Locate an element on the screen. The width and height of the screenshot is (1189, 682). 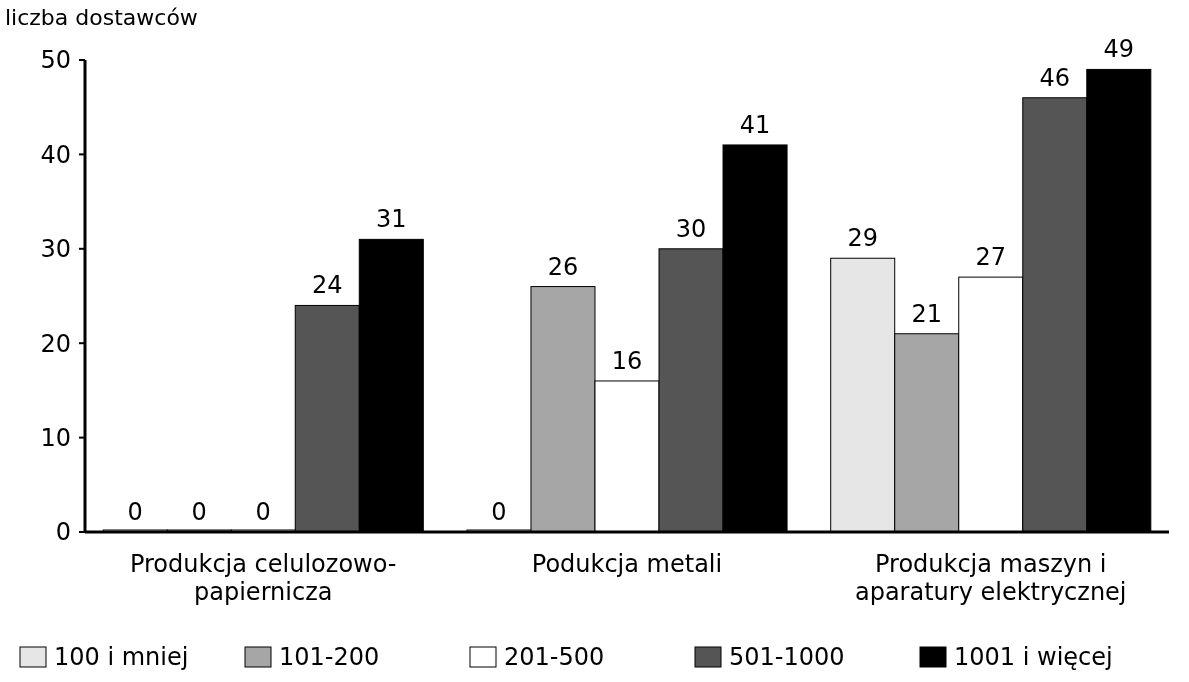
data-label: 31 is located at coordinates (391, 219).